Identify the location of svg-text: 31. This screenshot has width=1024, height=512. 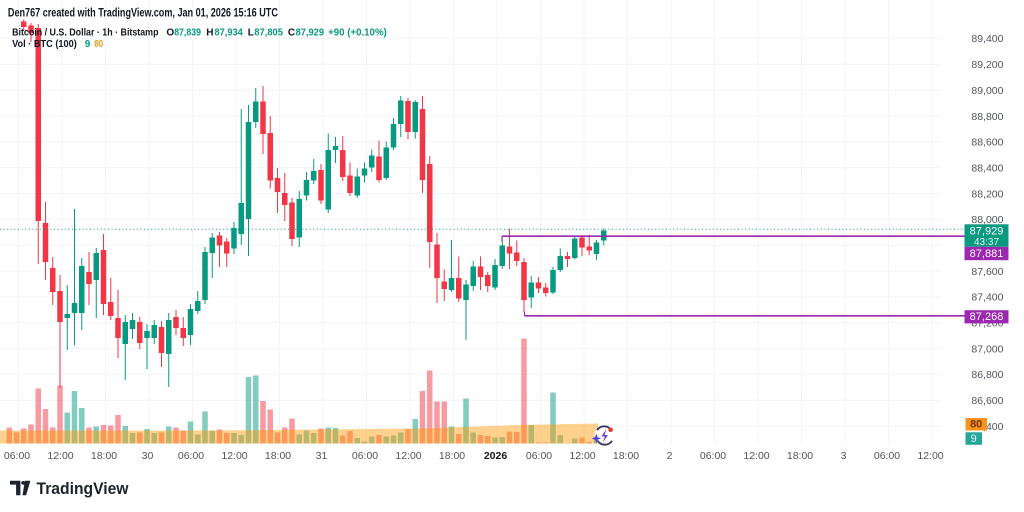
(322, 456).